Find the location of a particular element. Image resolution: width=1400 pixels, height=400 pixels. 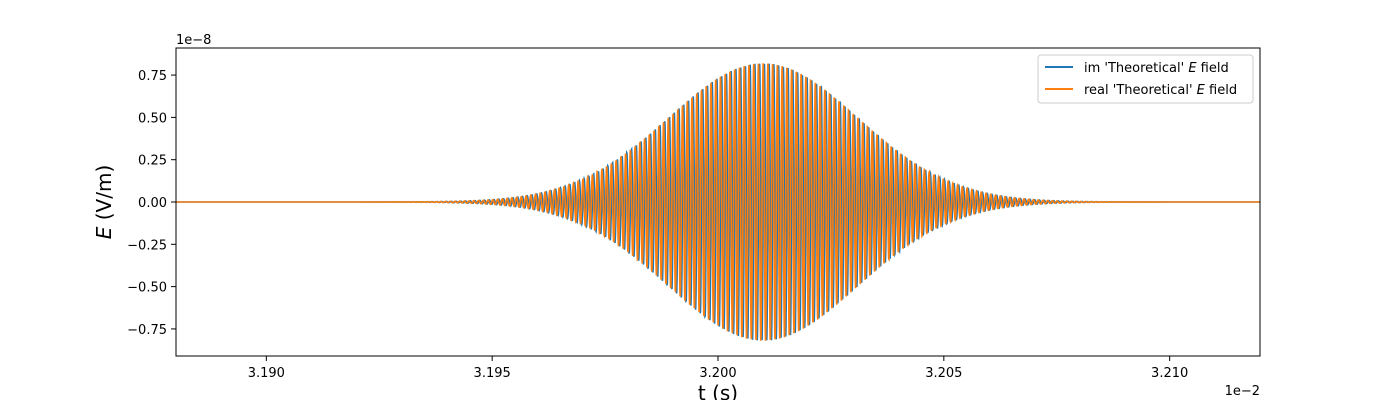

y-tick-label: 0.50 is located at coordinates (152, 118).